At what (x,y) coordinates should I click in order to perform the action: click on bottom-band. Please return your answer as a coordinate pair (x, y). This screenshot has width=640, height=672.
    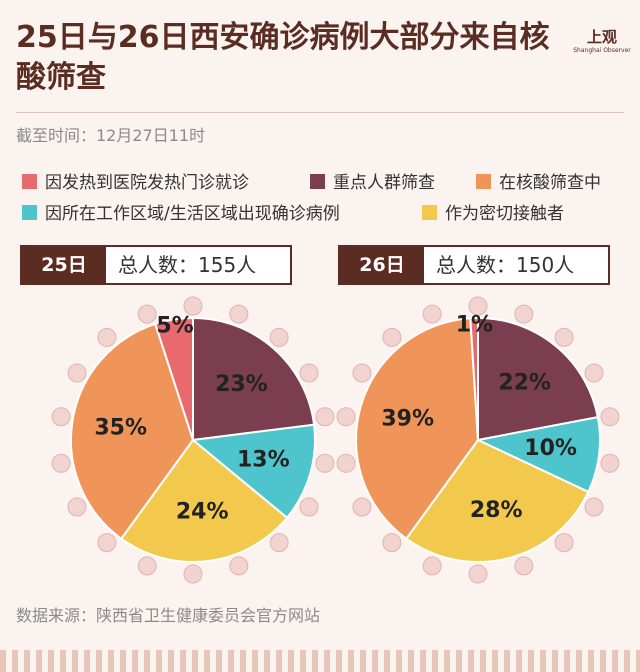
    Looking at the image, I should click on (320, 661).